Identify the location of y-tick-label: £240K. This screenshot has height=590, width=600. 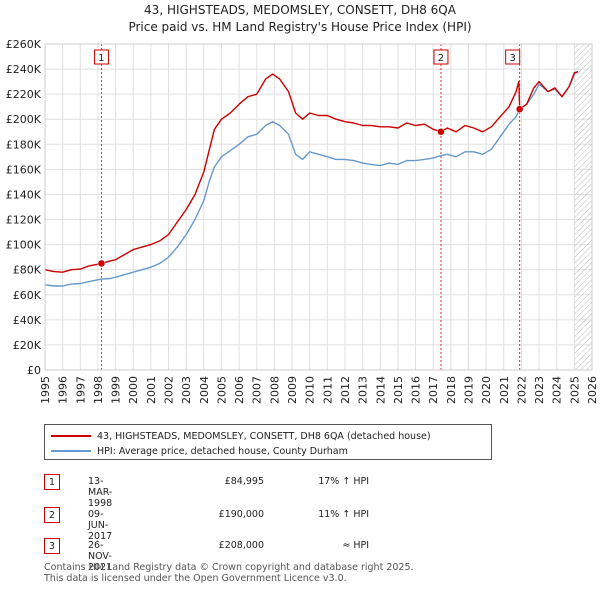
(24, 69).